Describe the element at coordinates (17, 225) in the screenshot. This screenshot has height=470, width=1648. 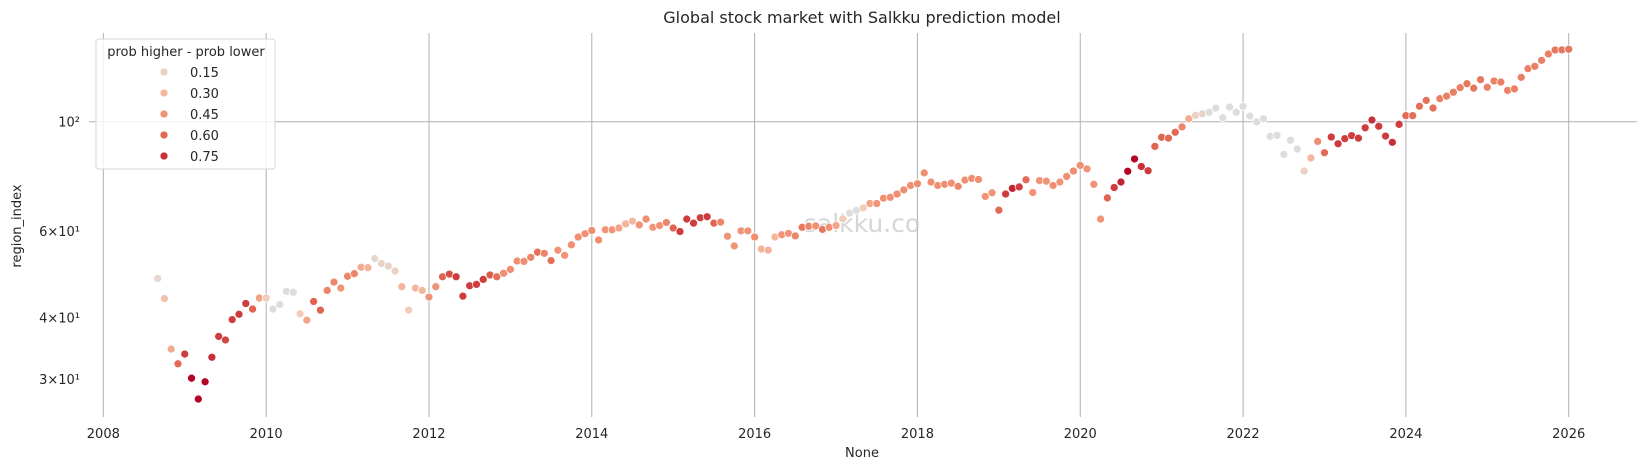
I see `y-axis-label: region_index` at that location.